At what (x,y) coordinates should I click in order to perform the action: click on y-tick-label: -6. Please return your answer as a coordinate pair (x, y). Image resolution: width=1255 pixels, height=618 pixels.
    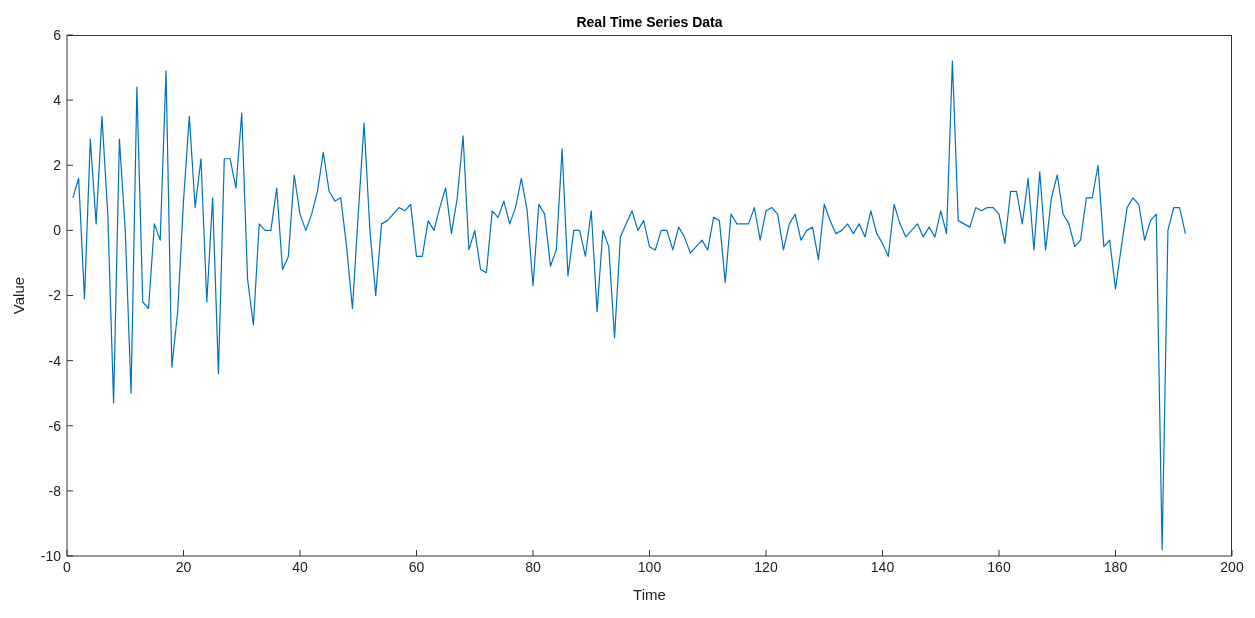
    Looking at the image, I should click on (55, 425).